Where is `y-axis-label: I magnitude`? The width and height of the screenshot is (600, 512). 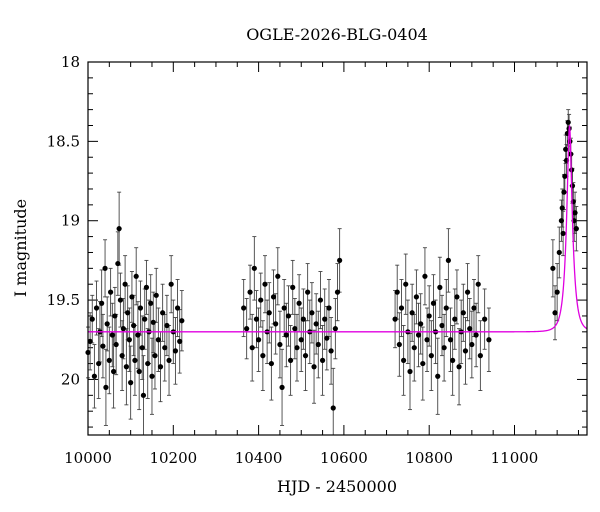 y-axis-label: I magnitude is located at coordinates (20, 248).